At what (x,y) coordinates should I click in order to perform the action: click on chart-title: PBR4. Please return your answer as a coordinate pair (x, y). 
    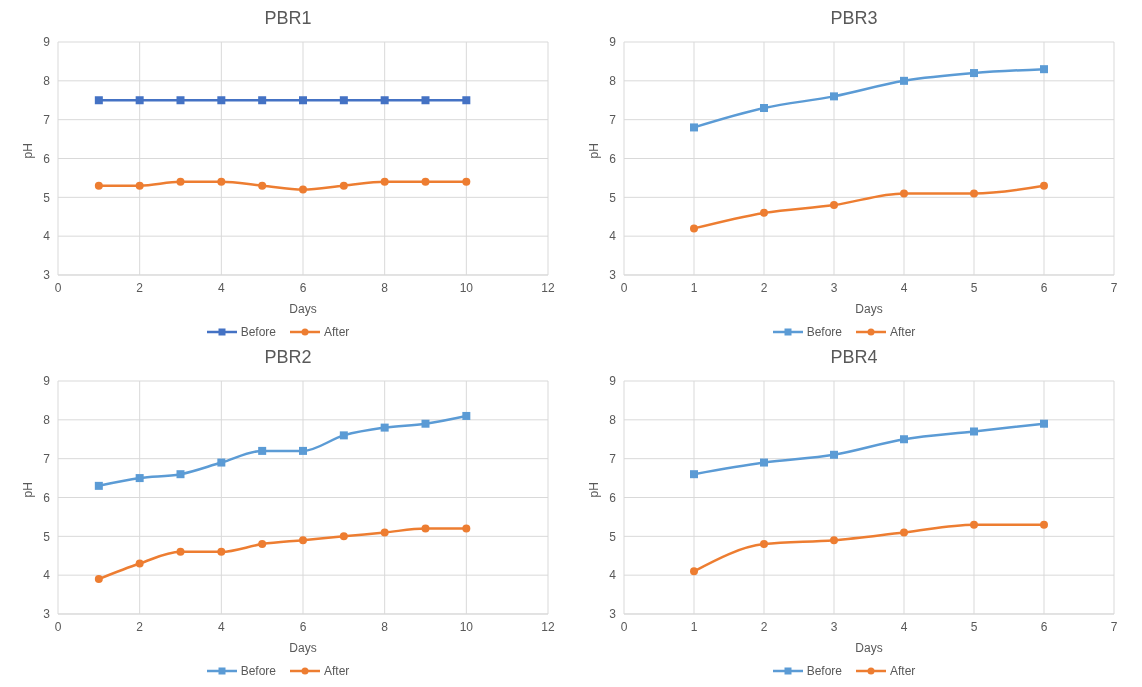
    Looking at the image, I should click on (854, 358).